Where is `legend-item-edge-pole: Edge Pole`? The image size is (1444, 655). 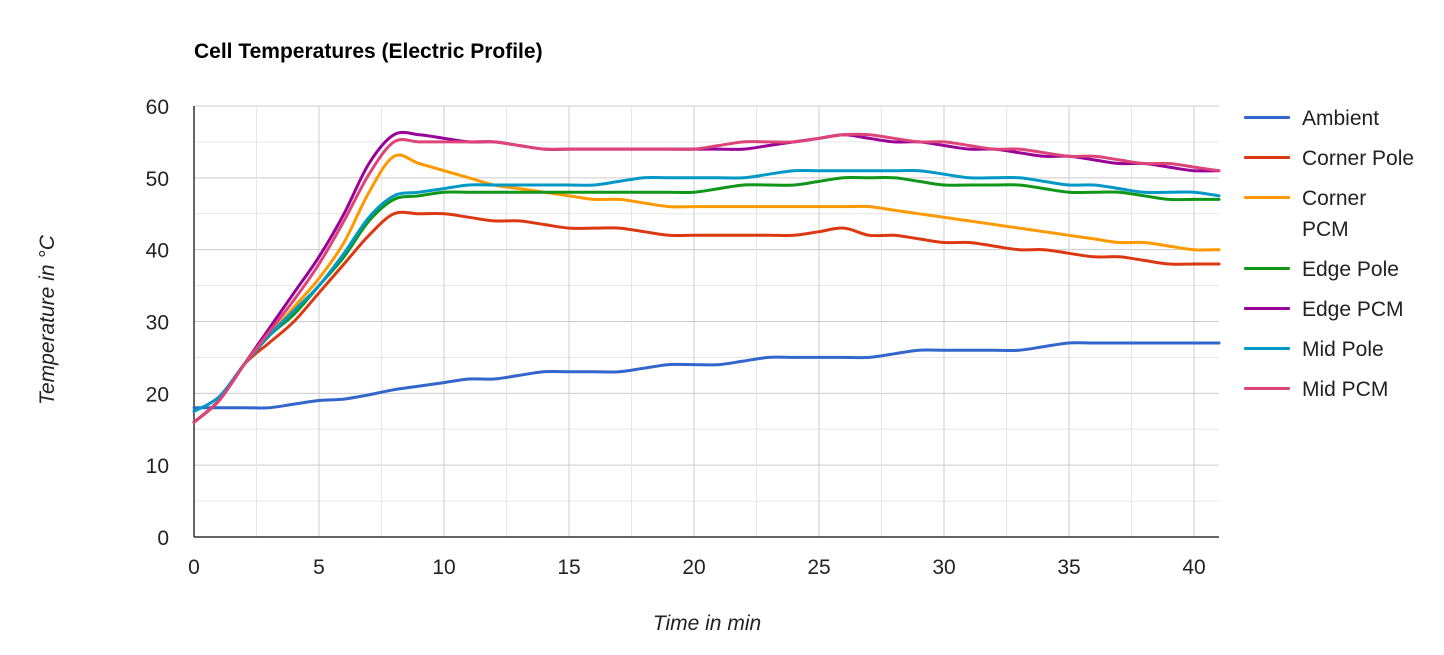
legend-item-edge-pole: Edge Pole is located at coordinates (1344, 269).